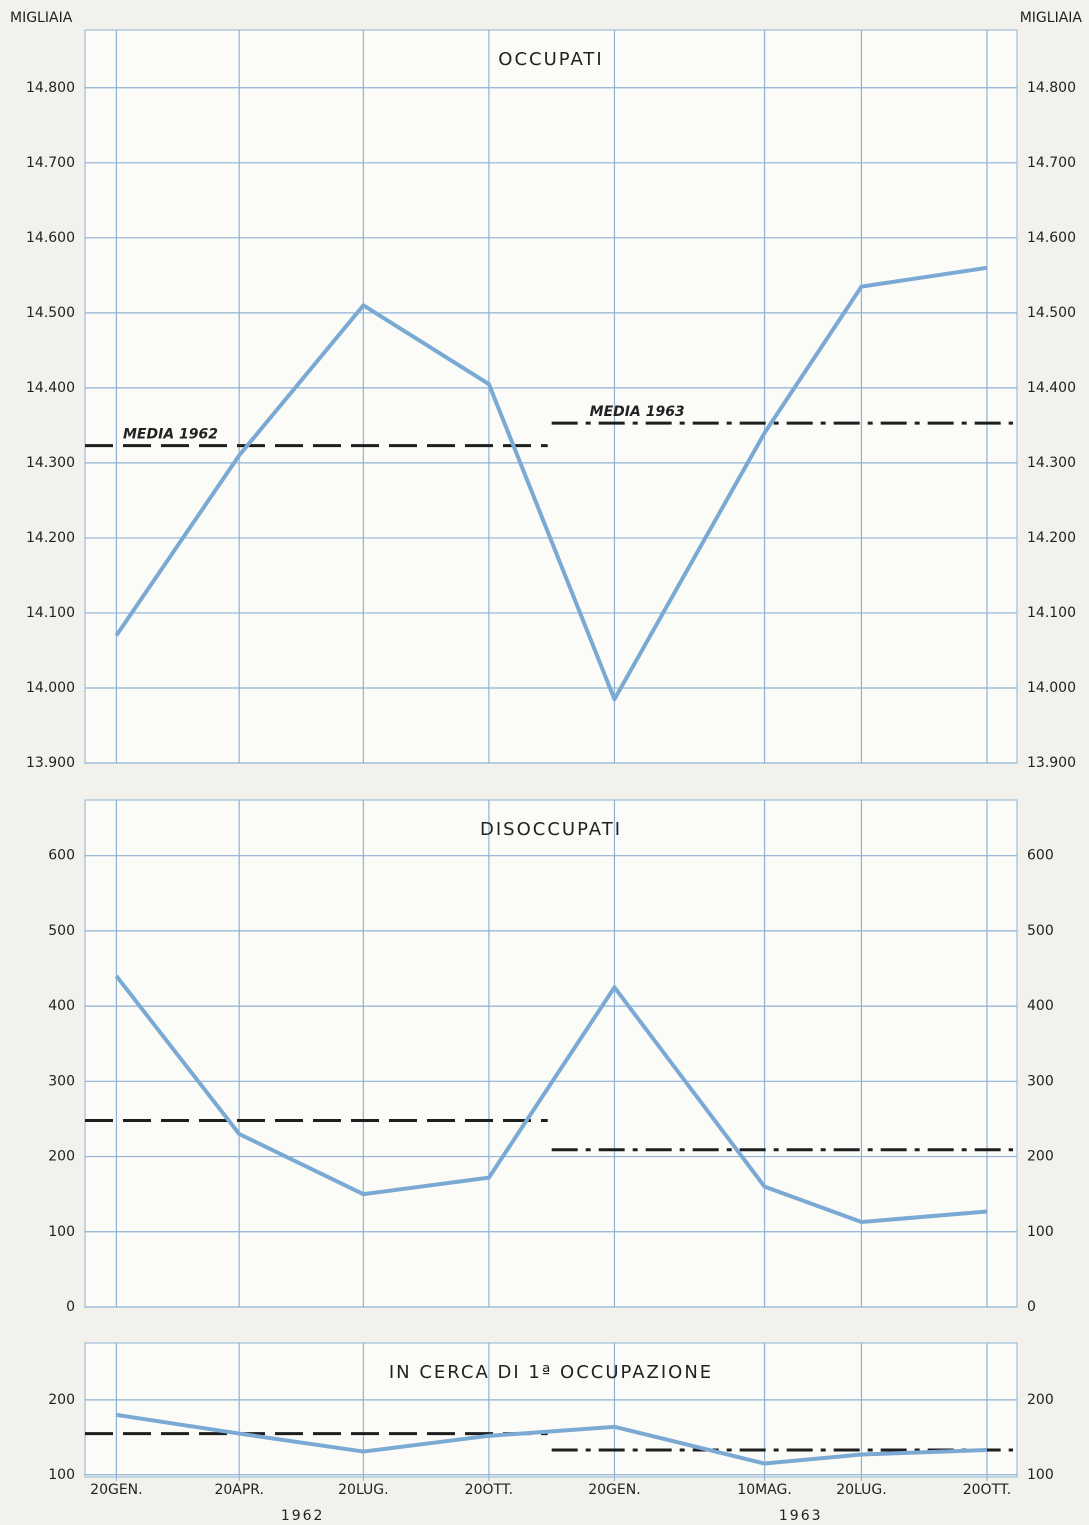 This screenshot has width=1089, height=1525. Describe the element at coordinates (1051, 763) in the screenshot. I see `y-tick-label-right: 13.900` at that location.